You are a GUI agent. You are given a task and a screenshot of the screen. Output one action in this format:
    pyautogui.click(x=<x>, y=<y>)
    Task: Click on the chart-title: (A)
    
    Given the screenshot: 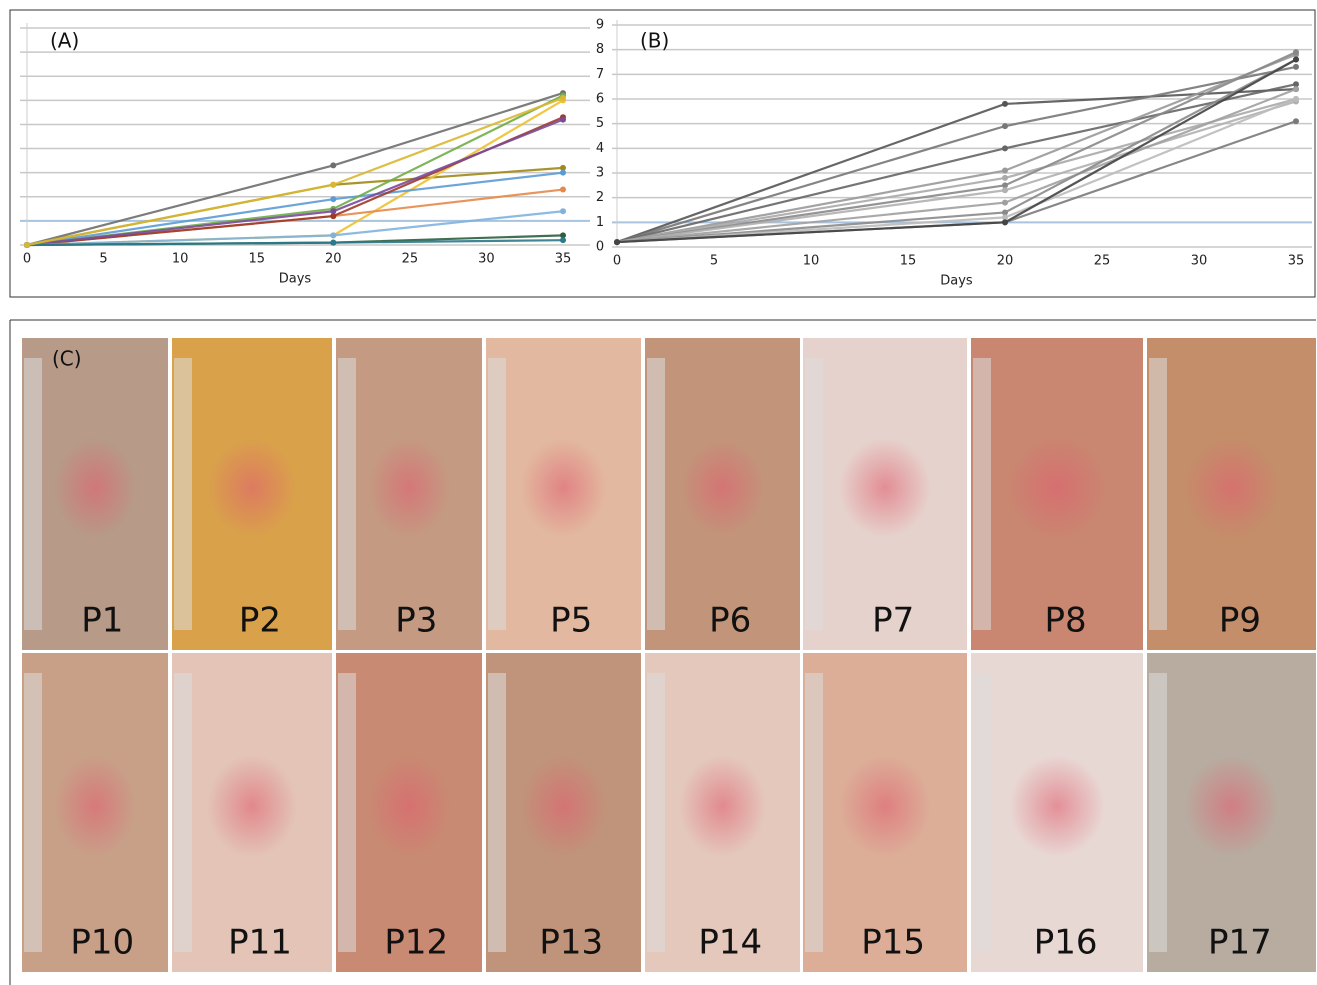 What is the action you would take?
    pyautogui.click(x=64, y=41)
    